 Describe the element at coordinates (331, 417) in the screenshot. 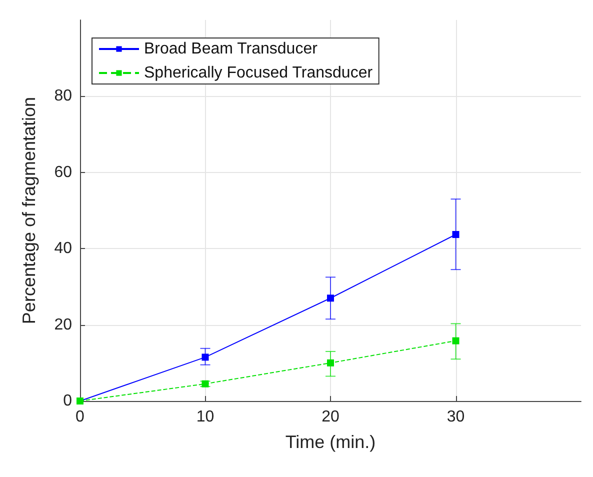

I see `x-tick-label: 20` at that location.